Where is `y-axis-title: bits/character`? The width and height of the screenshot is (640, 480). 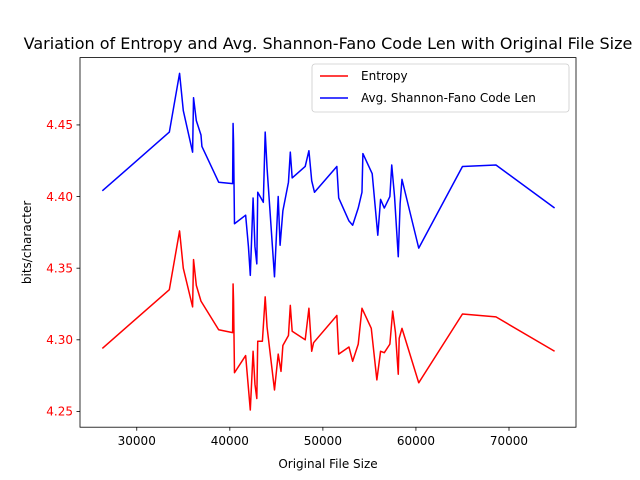 y-axis-title: bits/character is located at coordinates (27, 242).